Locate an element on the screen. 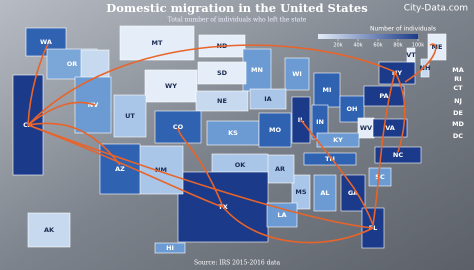 Image resolution: width=474 pixels, height=270 pixels. state-label: ME is located at coordinates (437, 47).